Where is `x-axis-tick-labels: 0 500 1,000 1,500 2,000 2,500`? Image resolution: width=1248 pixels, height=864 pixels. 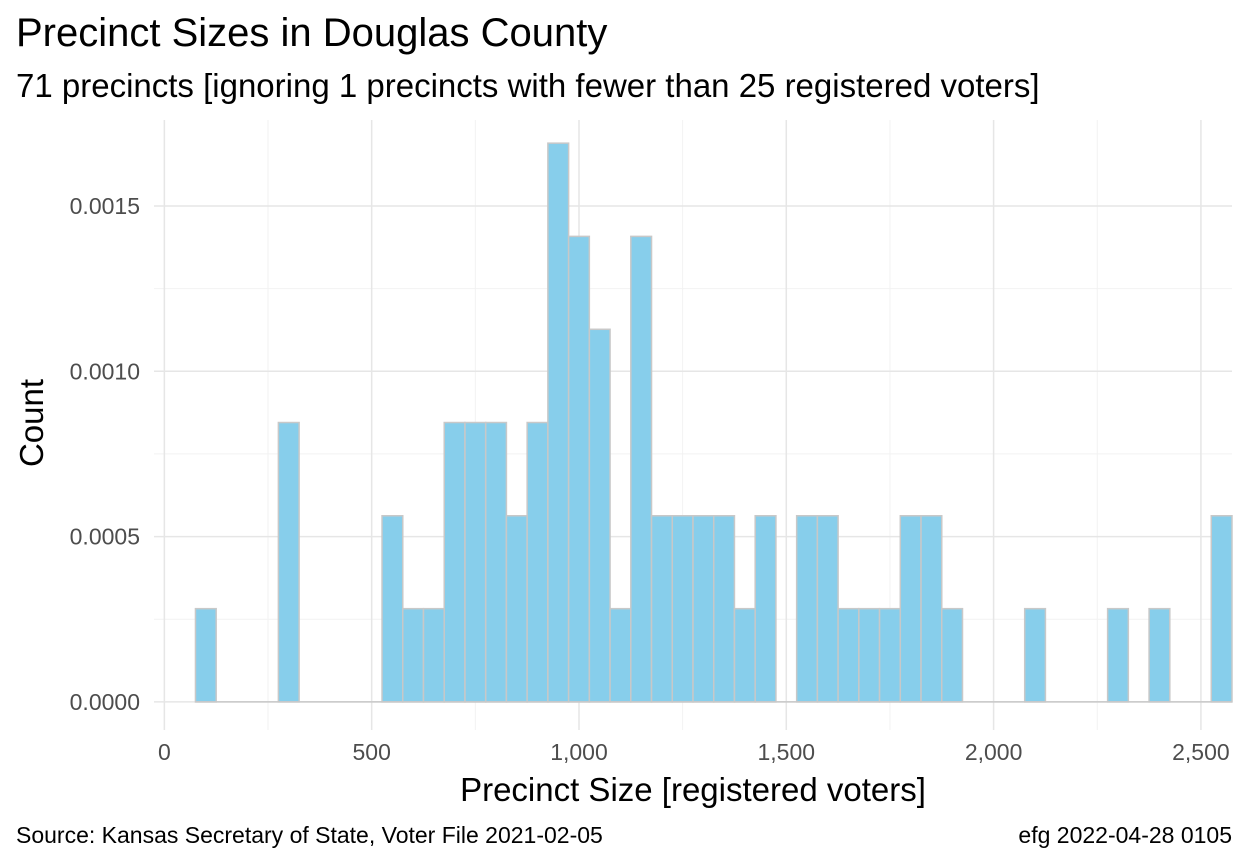 x-axis-tick-labels: 0 500 1,000 1,500 2,000 2,500 is located at coordinates (694, 752).